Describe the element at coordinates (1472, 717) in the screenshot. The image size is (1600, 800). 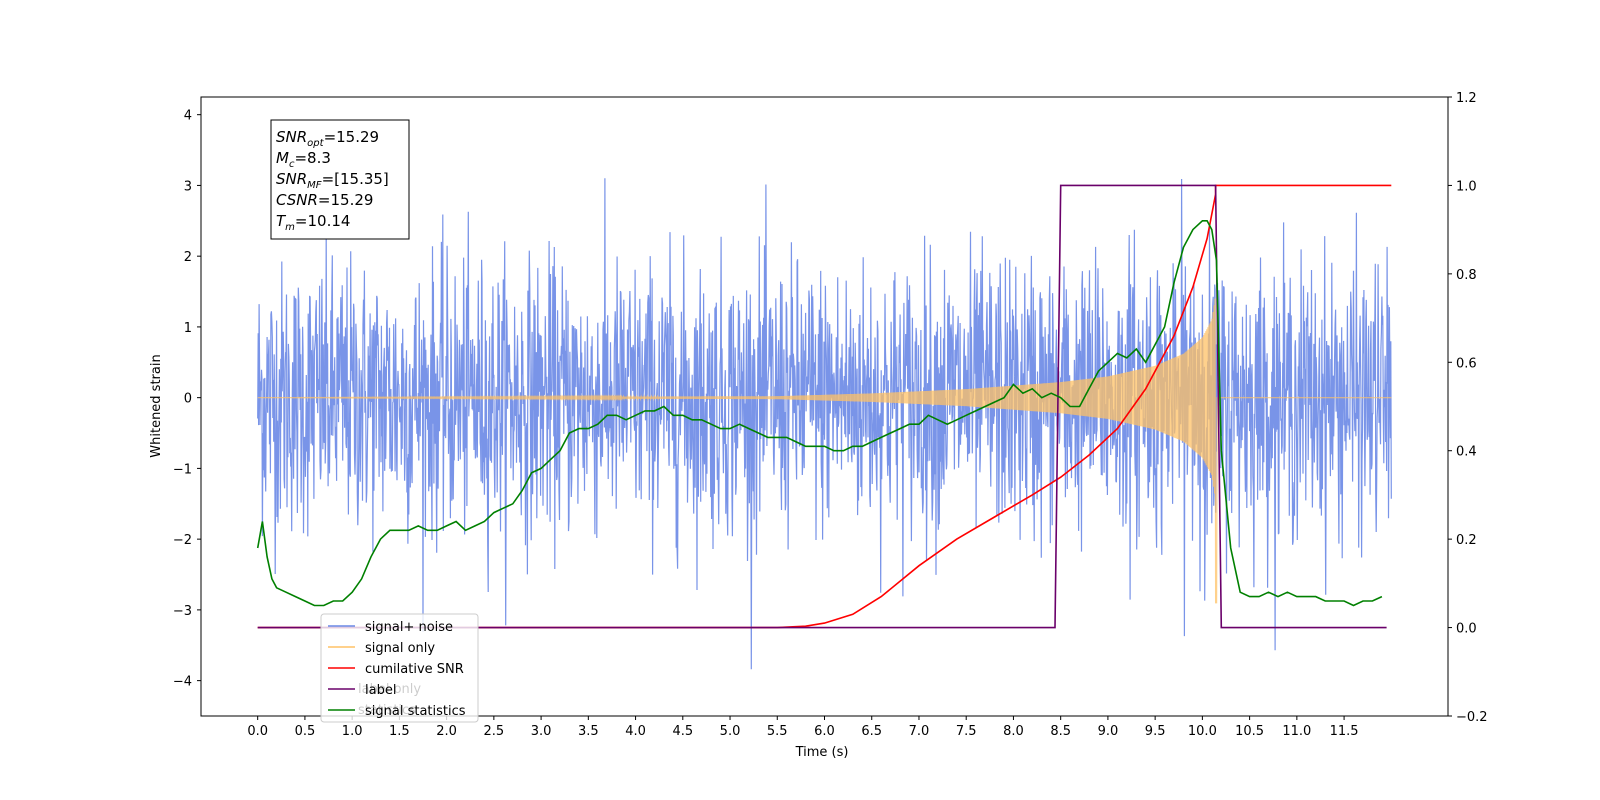
I see `y2-tick-label: −0.2` at that location.